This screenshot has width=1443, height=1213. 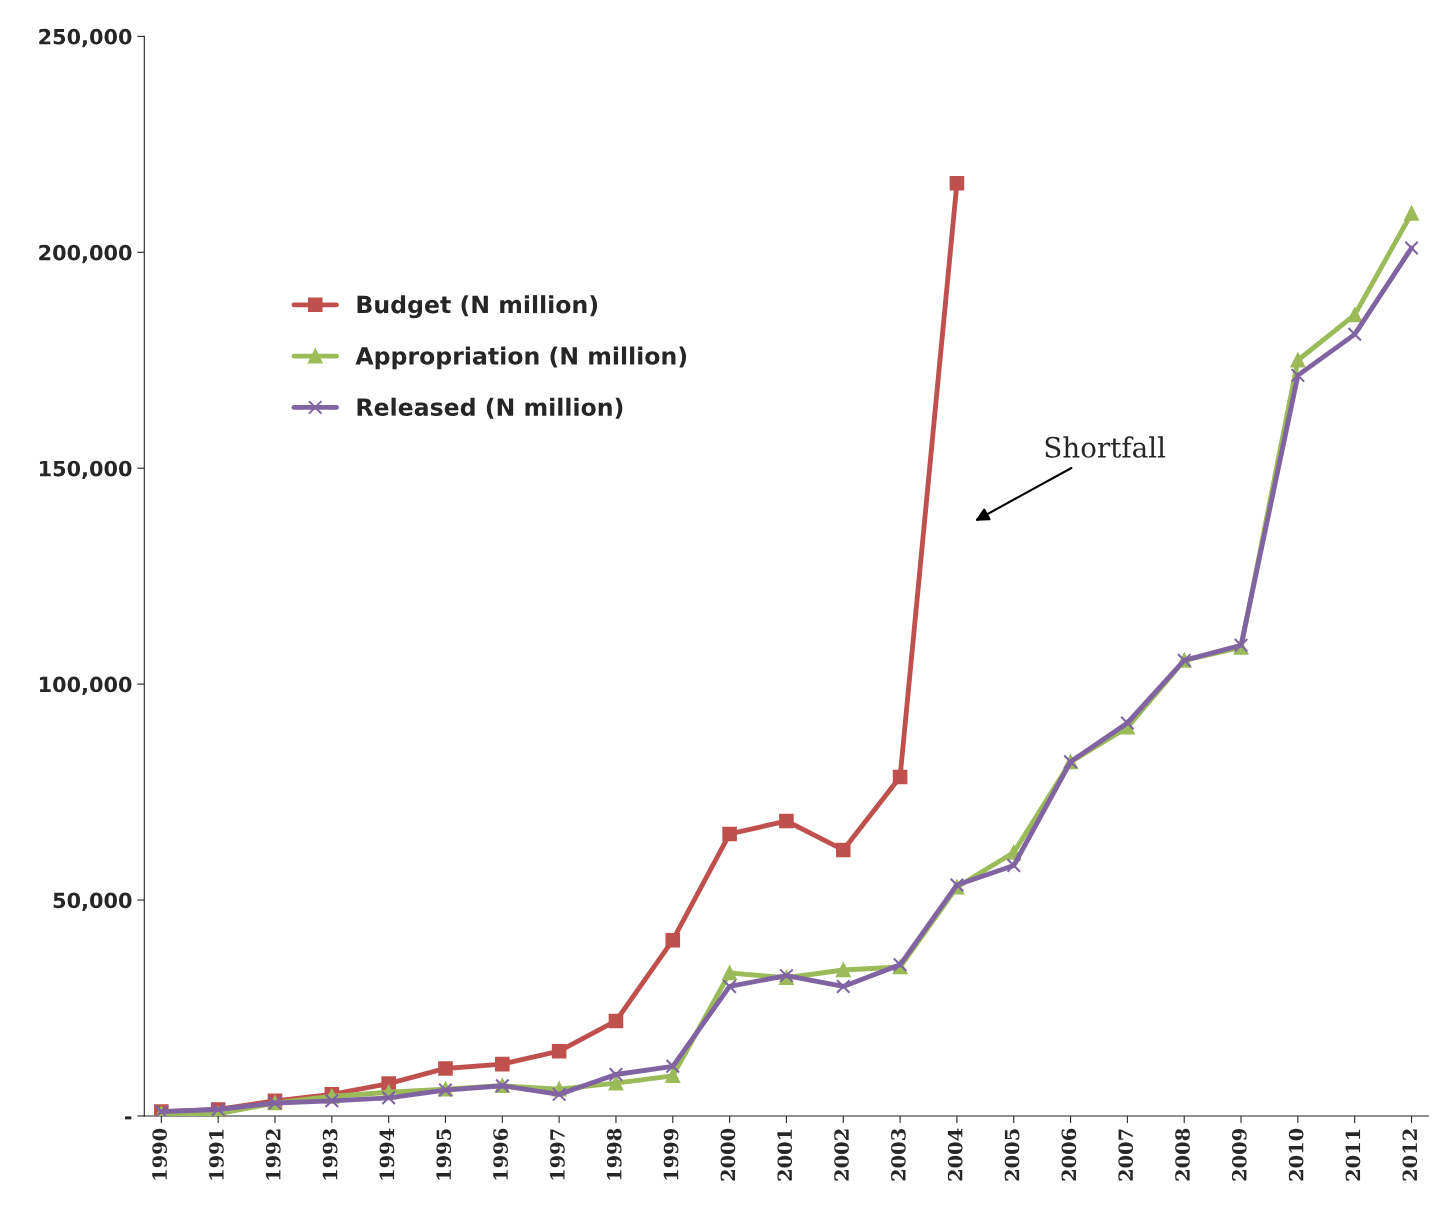 What do you see at coordinates (85, 38) in the screenshot?
I see `y-tick-label: 250,000` at bounding box center [85, 38].